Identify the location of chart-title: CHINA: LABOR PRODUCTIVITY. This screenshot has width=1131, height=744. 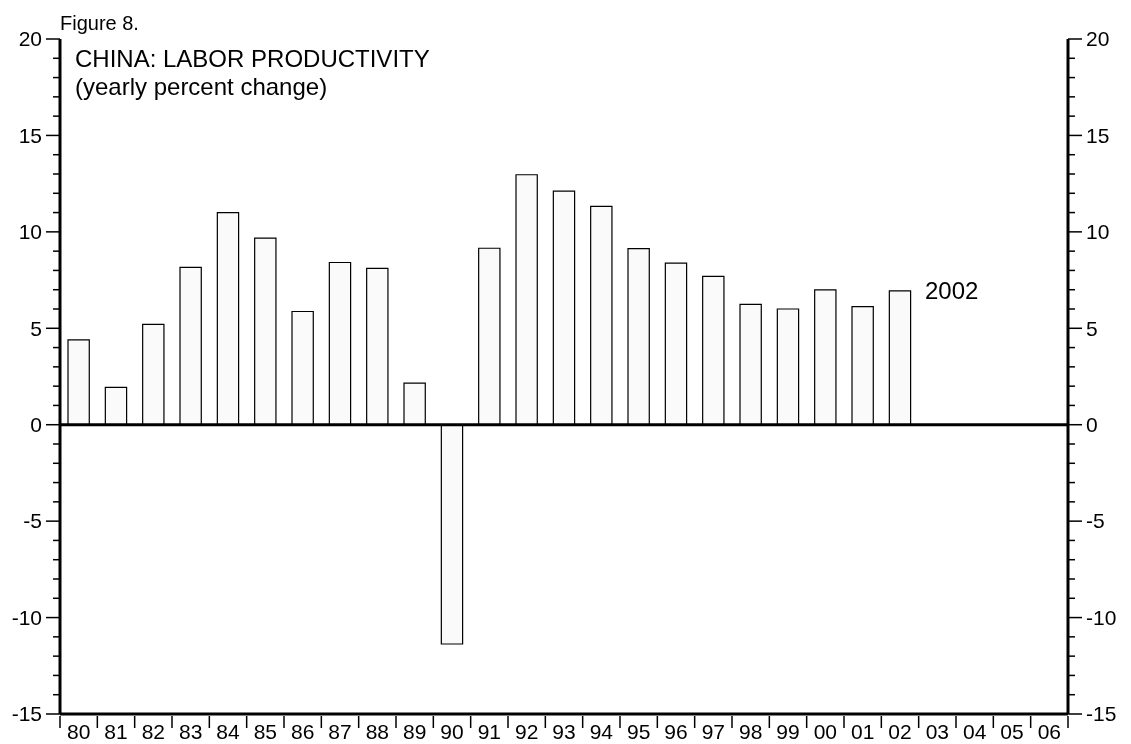
(252, 59).